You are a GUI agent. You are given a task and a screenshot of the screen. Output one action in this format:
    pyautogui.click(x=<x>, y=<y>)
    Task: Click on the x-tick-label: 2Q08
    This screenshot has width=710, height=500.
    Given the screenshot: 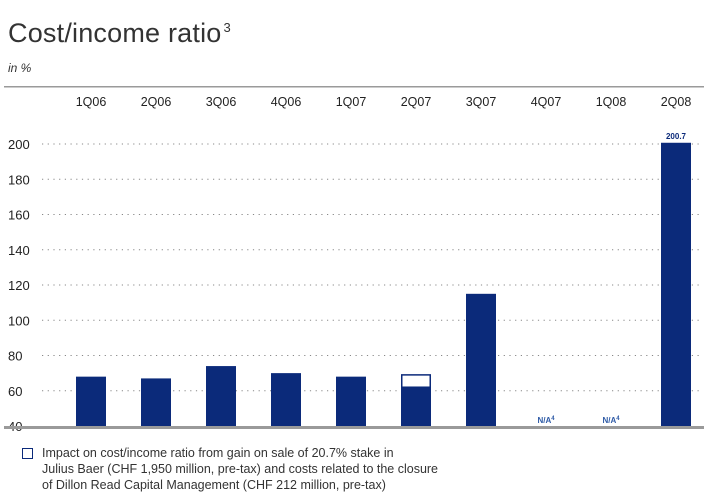 What is the action you would take?
    pyautogui.click(x=676, y=102)
    